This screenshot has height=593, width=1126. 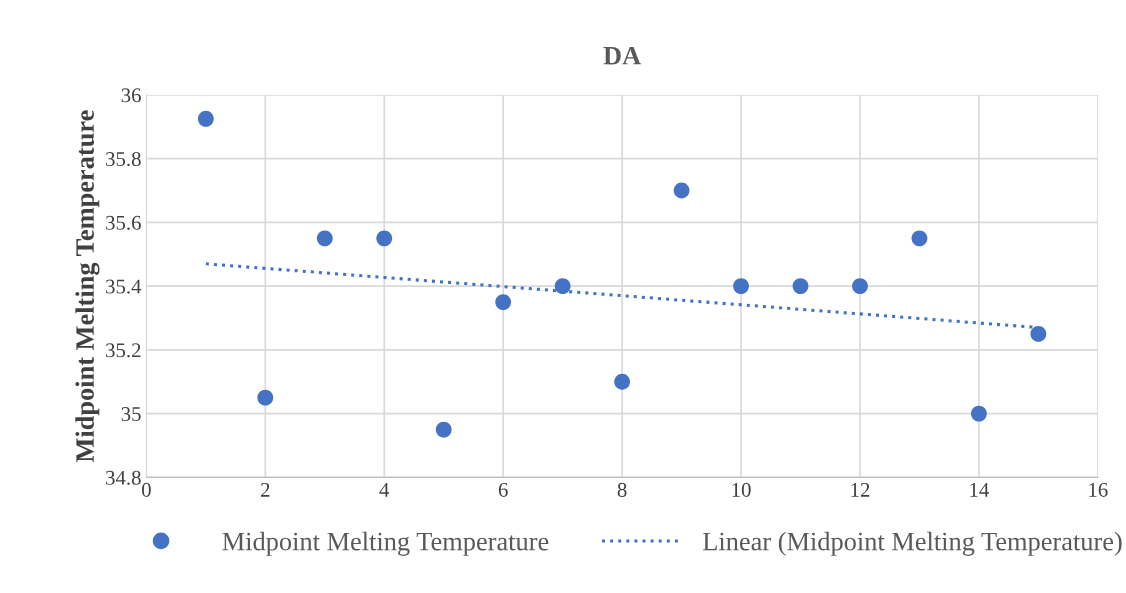 I want to click on x-tick-label: 2, so click(x=265, y=489).